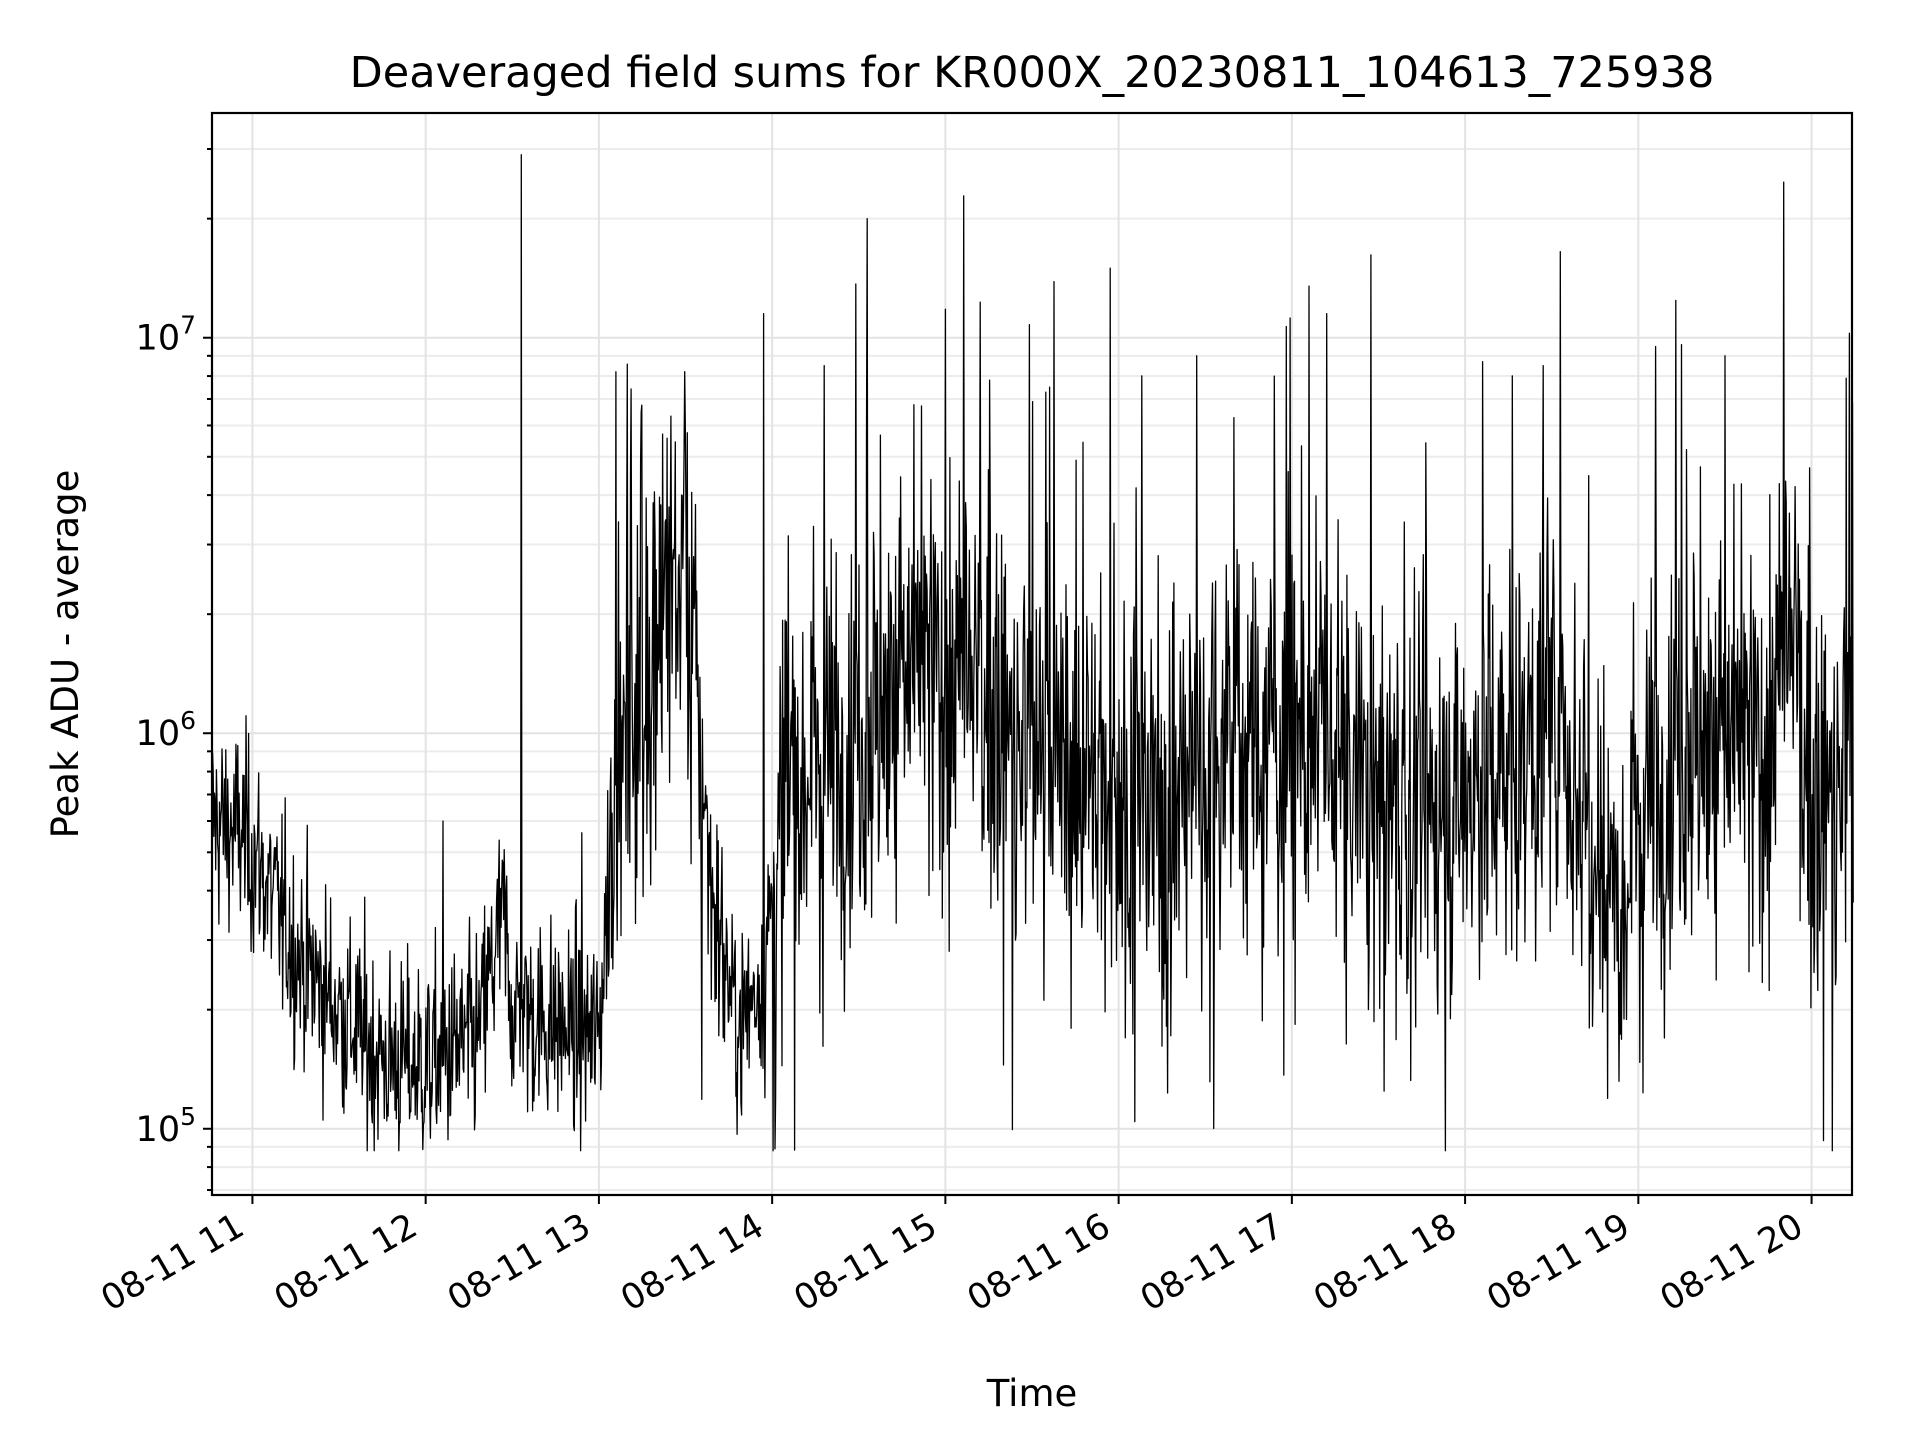 The height and width of the screenshot is (1440, 1920). What do you see at coordinates (1732, 1262) in the screenshot?
I see `x-tick-label: 08-11 20` at bounding box center [1732, 1262].